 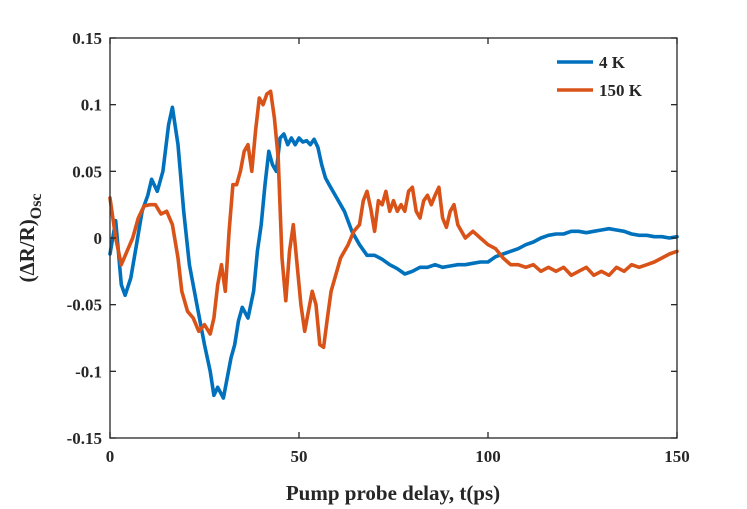 I want to click on legend-label: 4 K, so click(x=612, y=62).